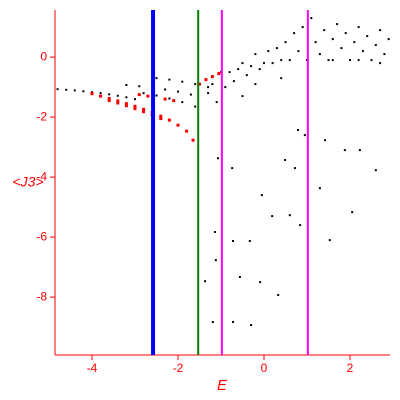  I want to click on x-tick-label: 0, so click(264, 368).